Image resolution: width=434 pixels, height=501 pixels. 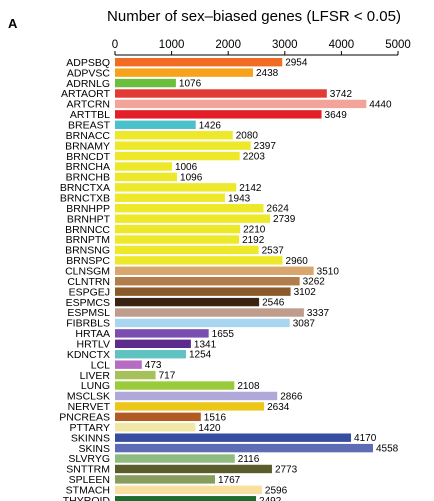 I want to click on value-label: 2773, so click(x=286, y=469).